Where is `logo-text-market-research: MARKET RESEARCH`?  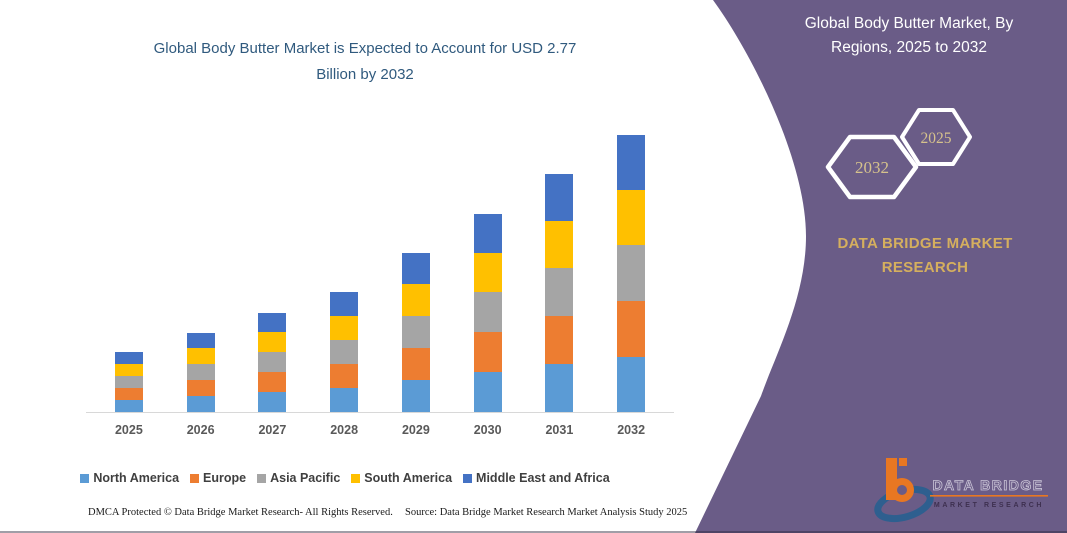
logo-text-market-research: MARKET RESEARCH is located at coordinates (989, 505).